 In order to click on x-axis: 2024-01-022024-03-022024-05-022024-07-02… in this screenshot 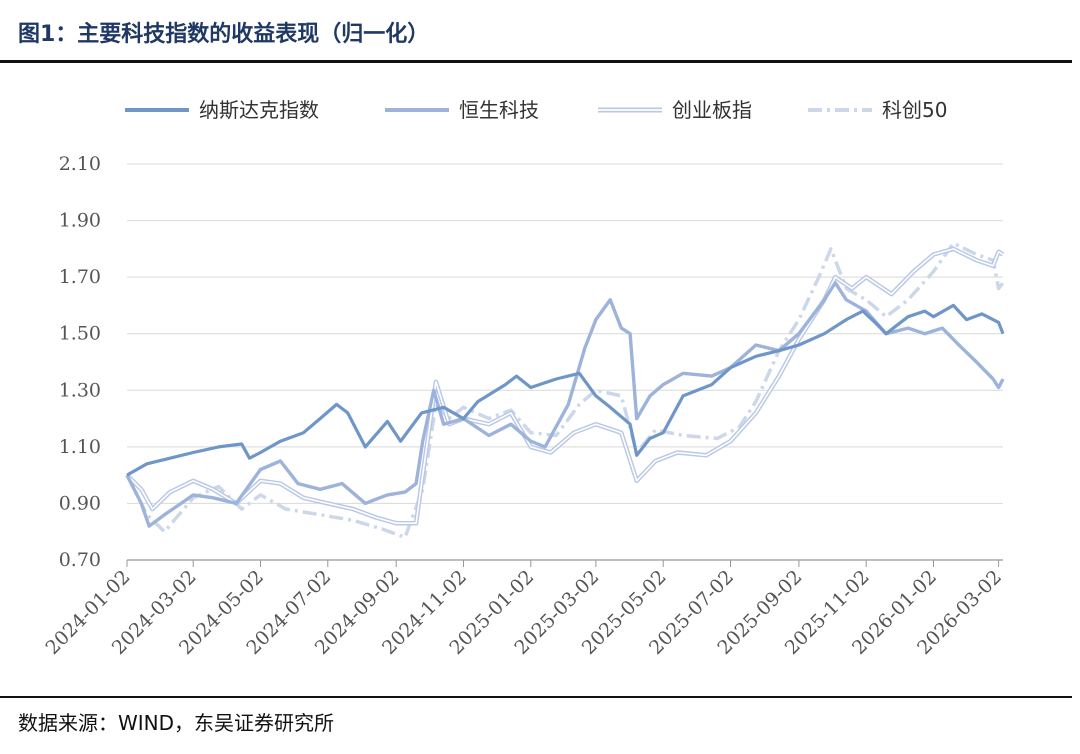, I will do `click(524, 609)`.